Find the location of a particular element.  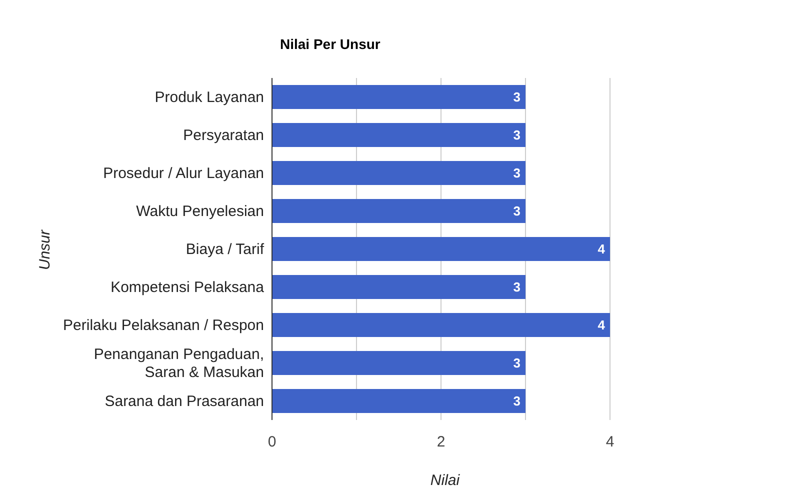

y-tick-label: Prosedur / Alur Layanan is located at coordinates (183, 173).